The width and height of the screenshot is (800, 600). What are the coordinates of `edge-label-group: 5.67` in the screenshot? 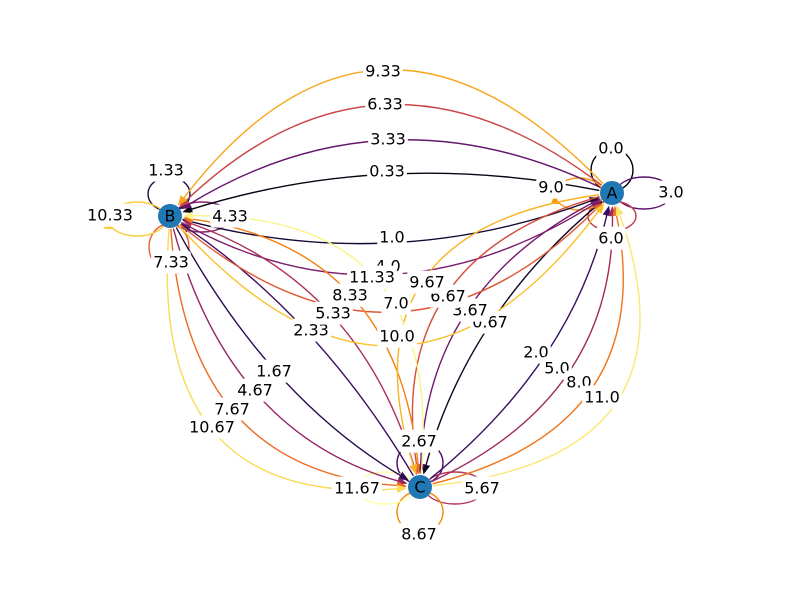 It's located at (482, 488).